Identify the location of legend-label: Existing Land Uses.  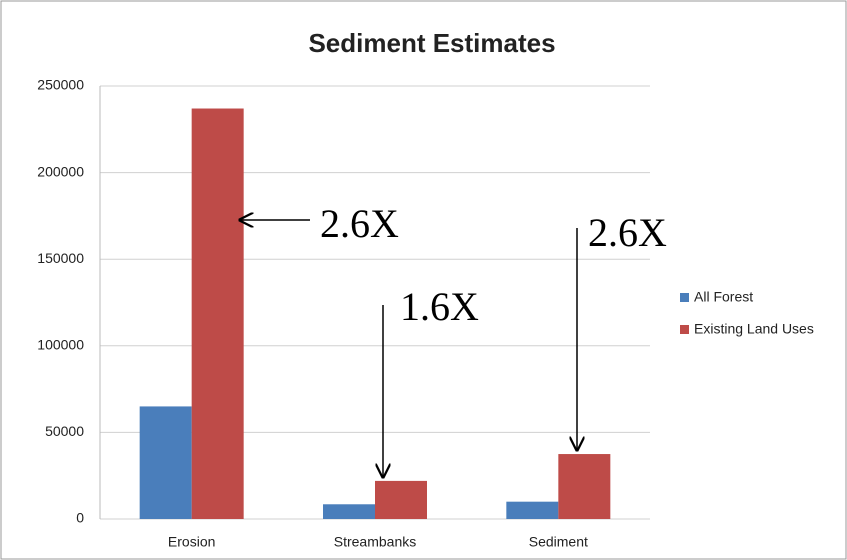
(754, 329).